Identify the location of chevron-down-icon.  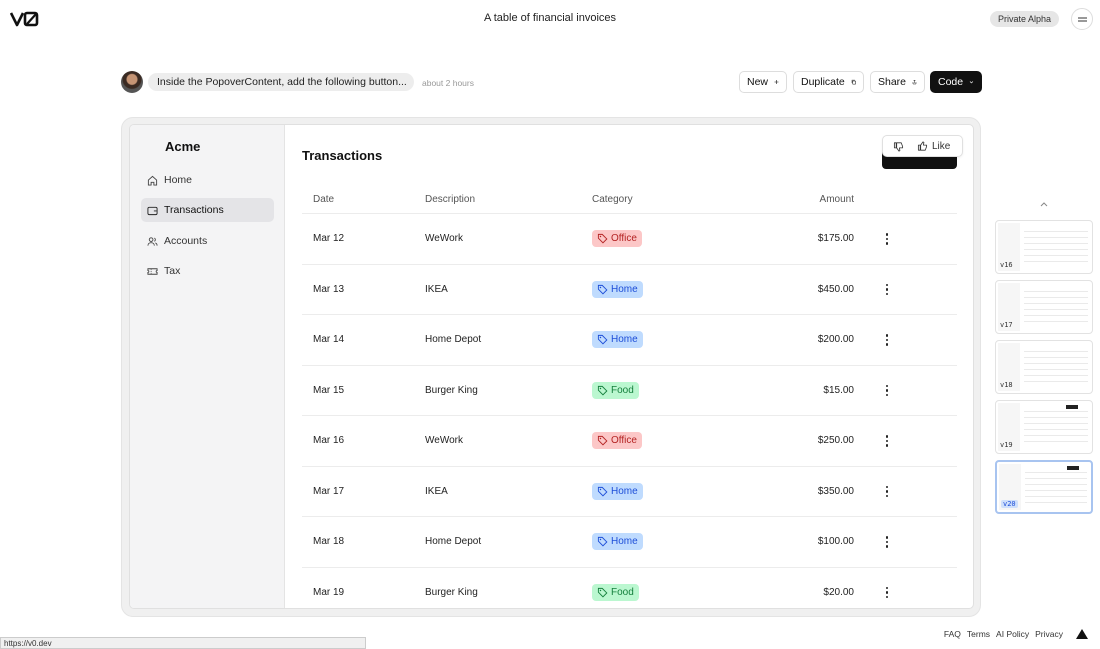
(971, 82).